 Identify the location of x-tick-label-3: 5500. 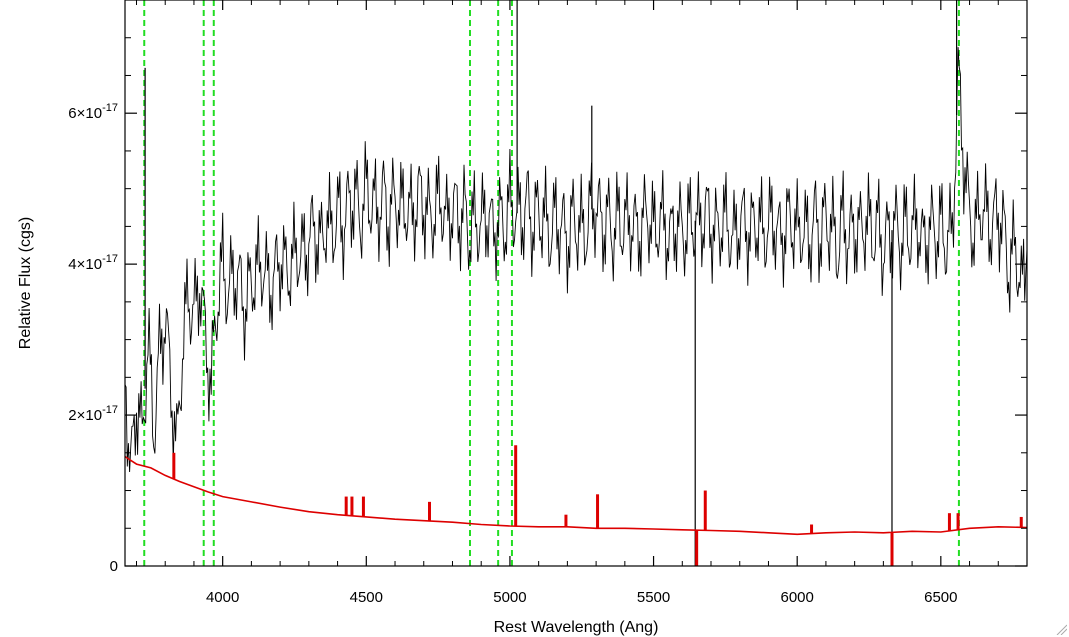
(653, 597).